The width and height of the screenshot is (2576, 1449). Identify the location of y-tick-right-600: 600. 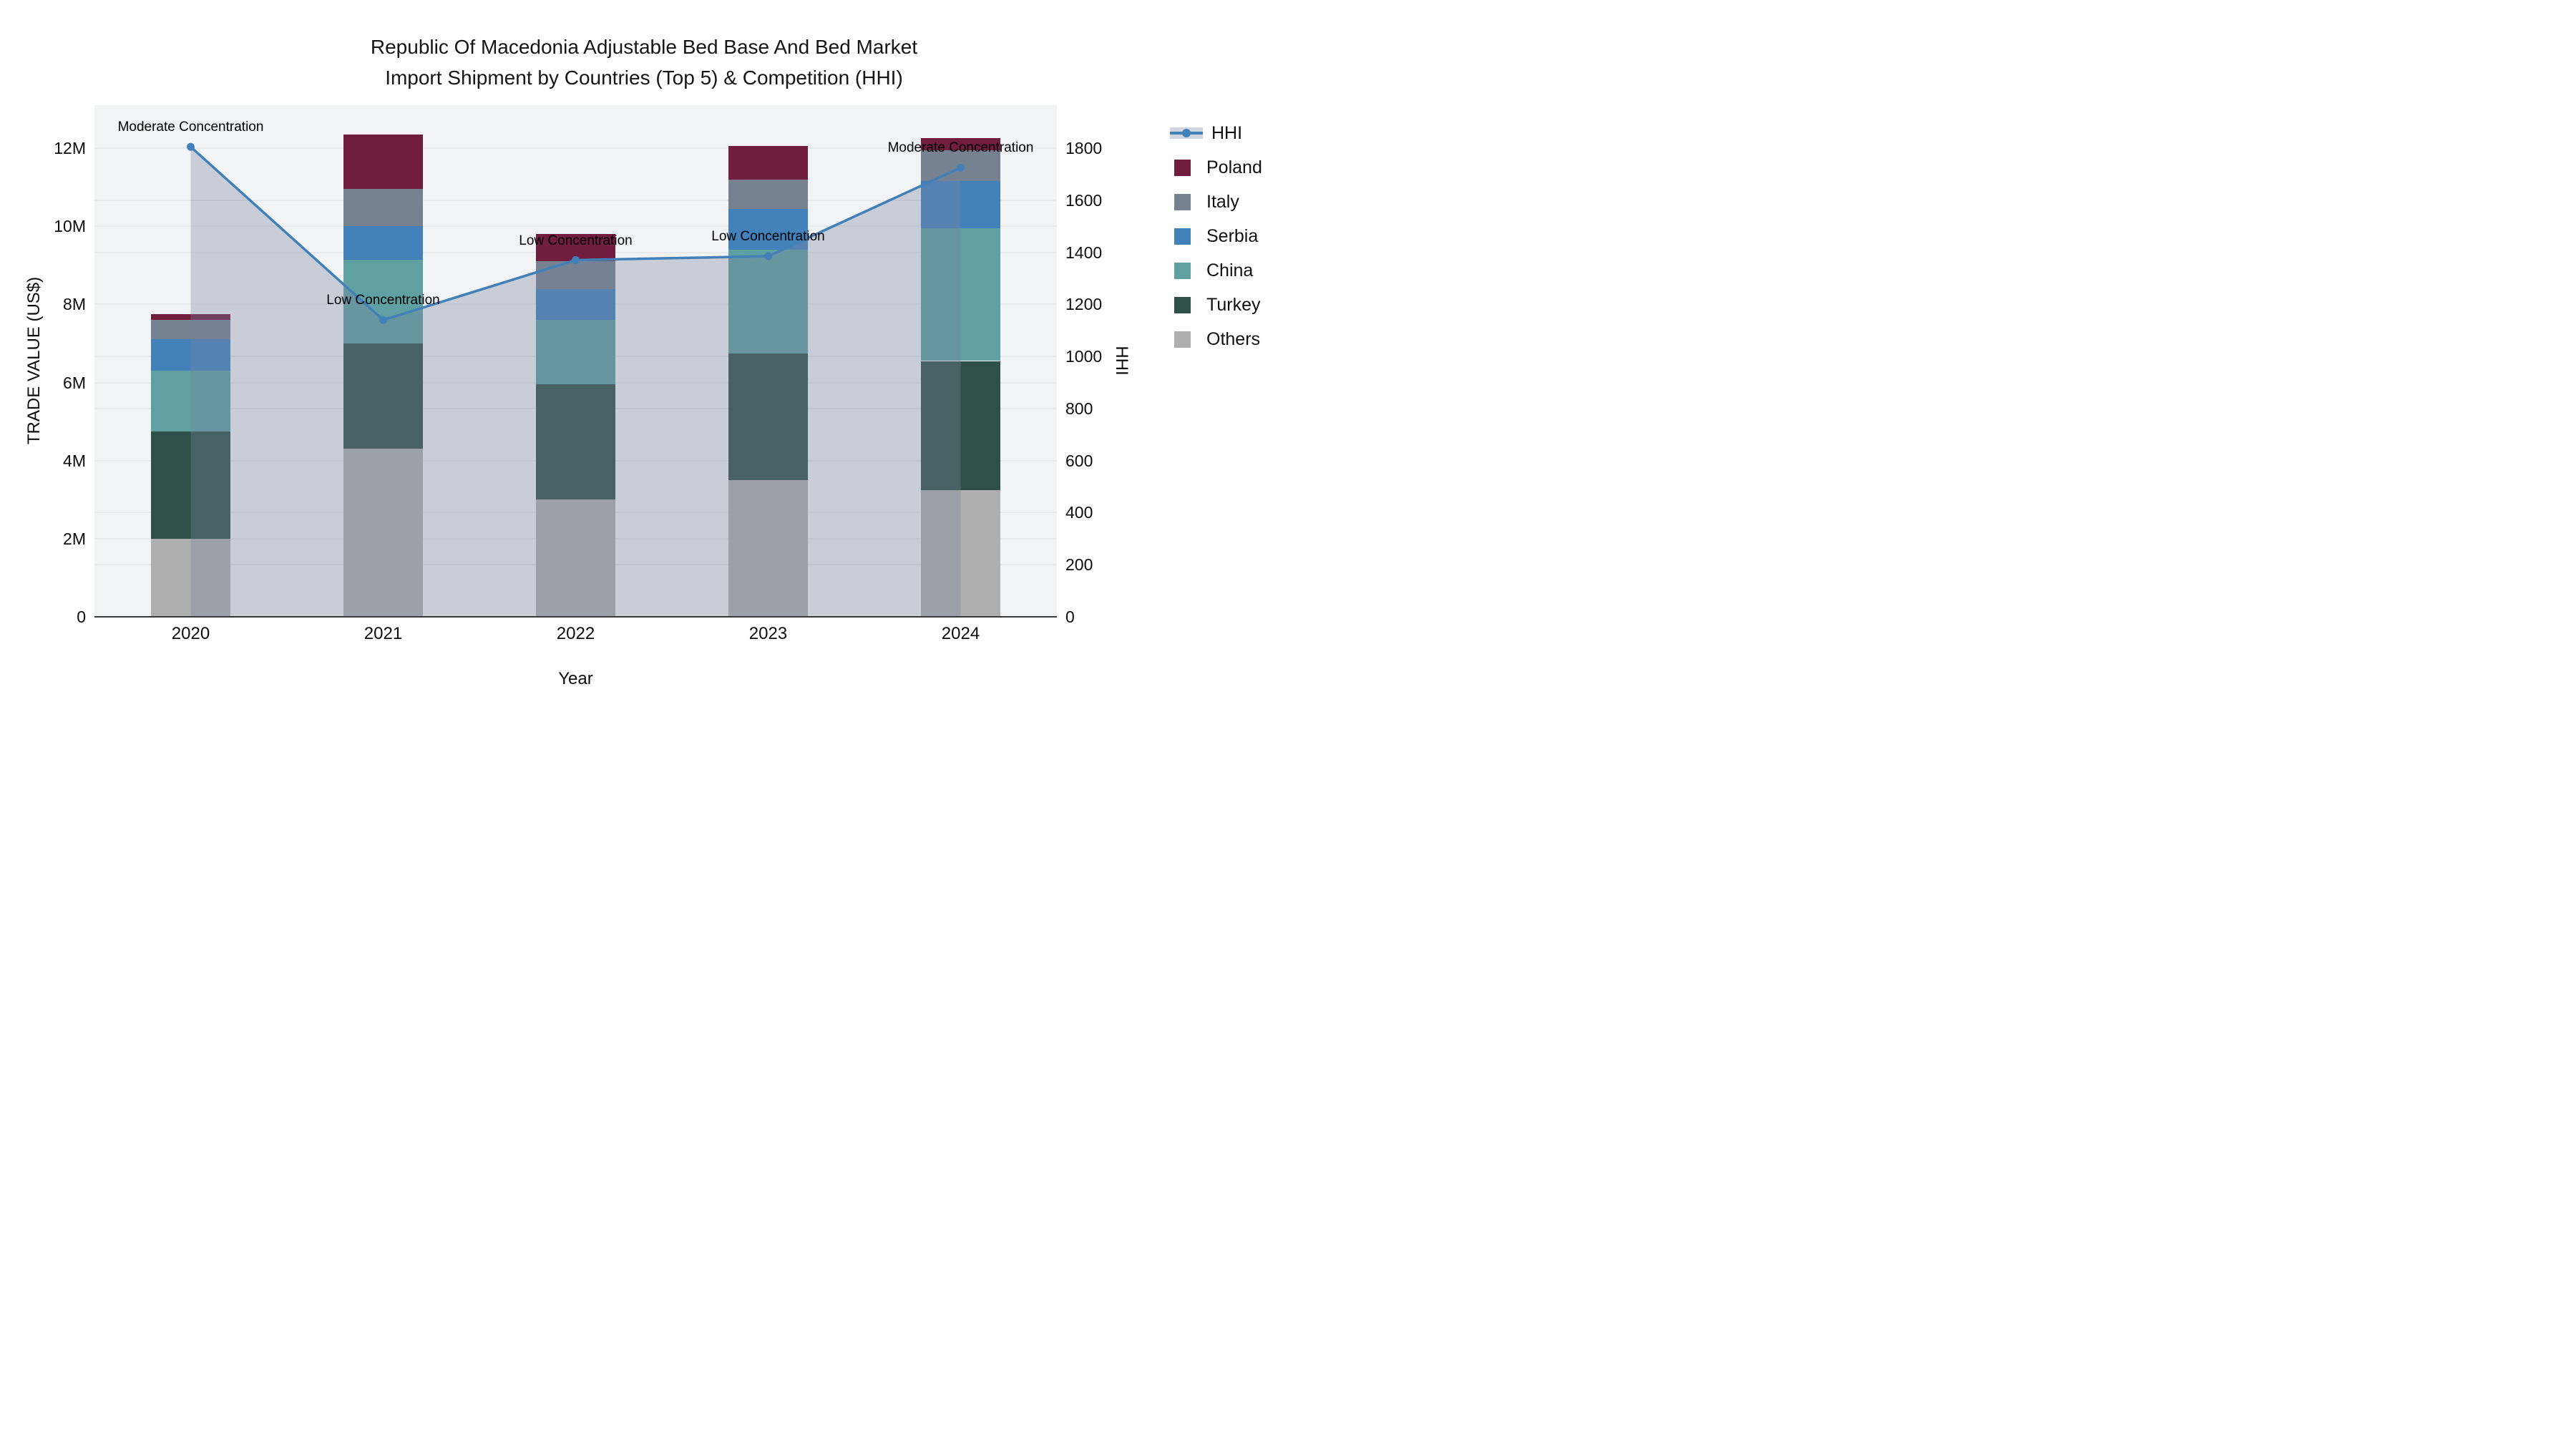
(1079, 460).